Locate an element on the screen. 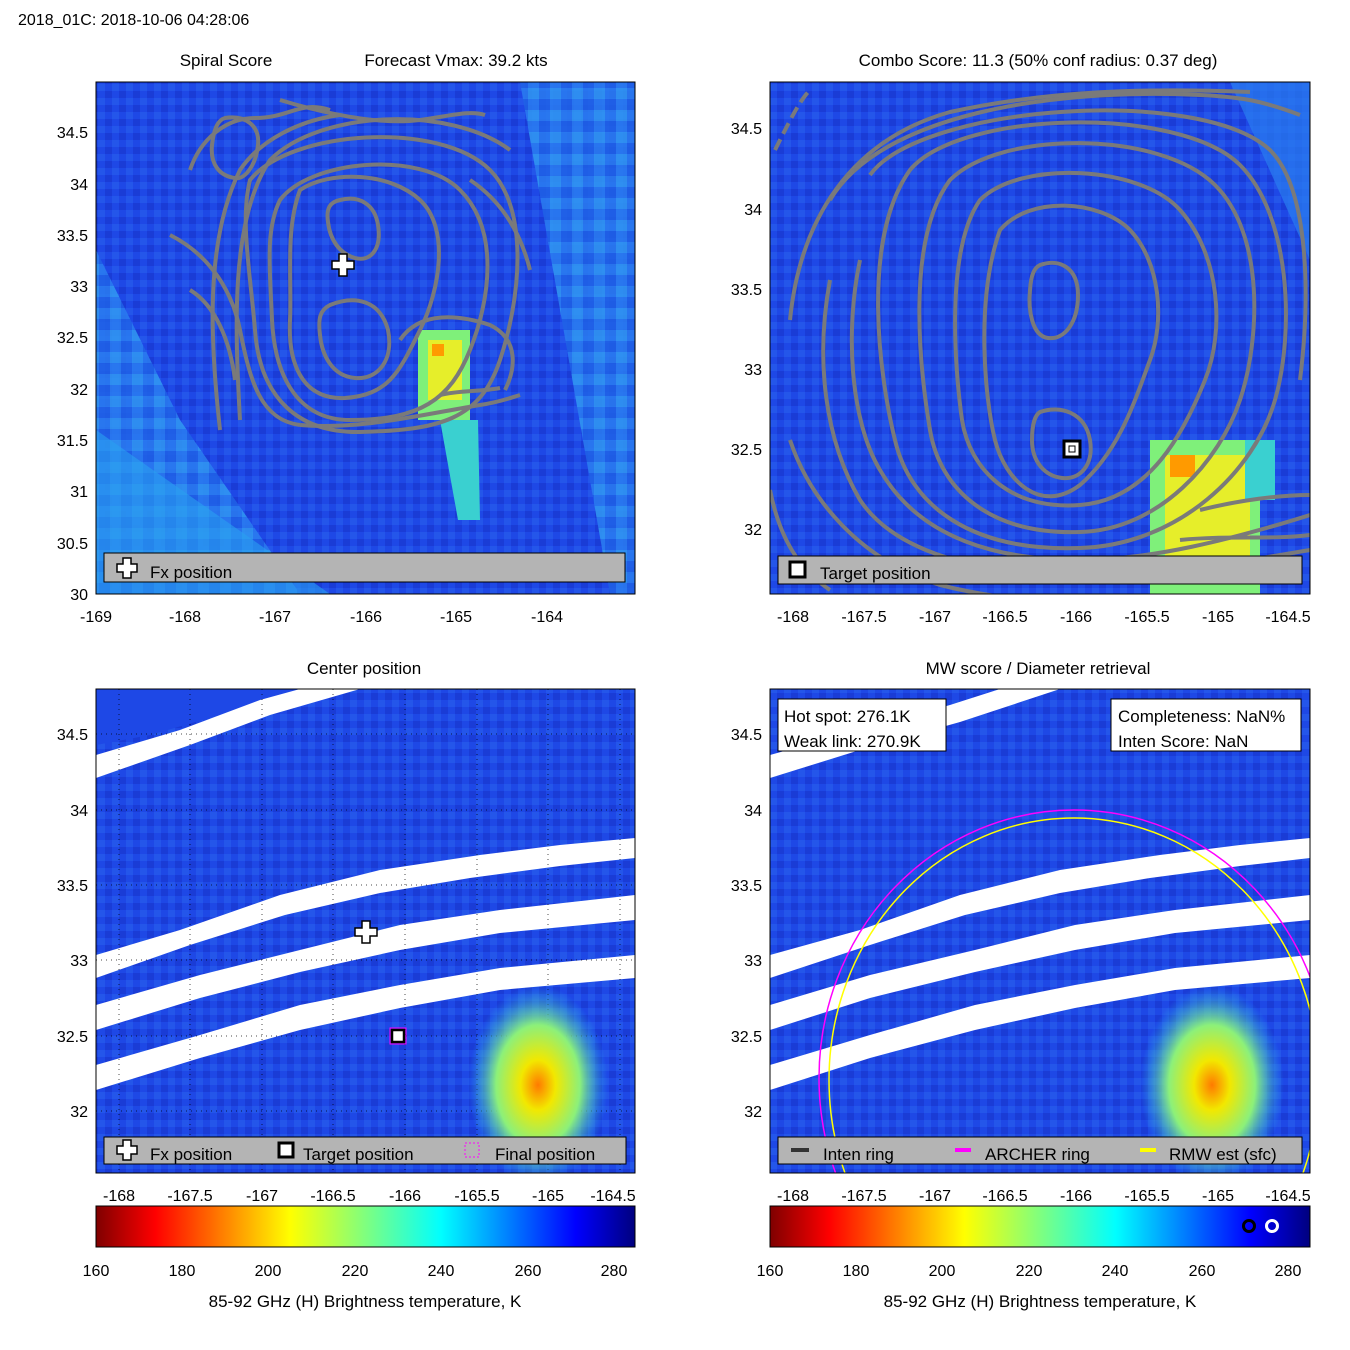  gridlines is located at coordinates (365, 931).